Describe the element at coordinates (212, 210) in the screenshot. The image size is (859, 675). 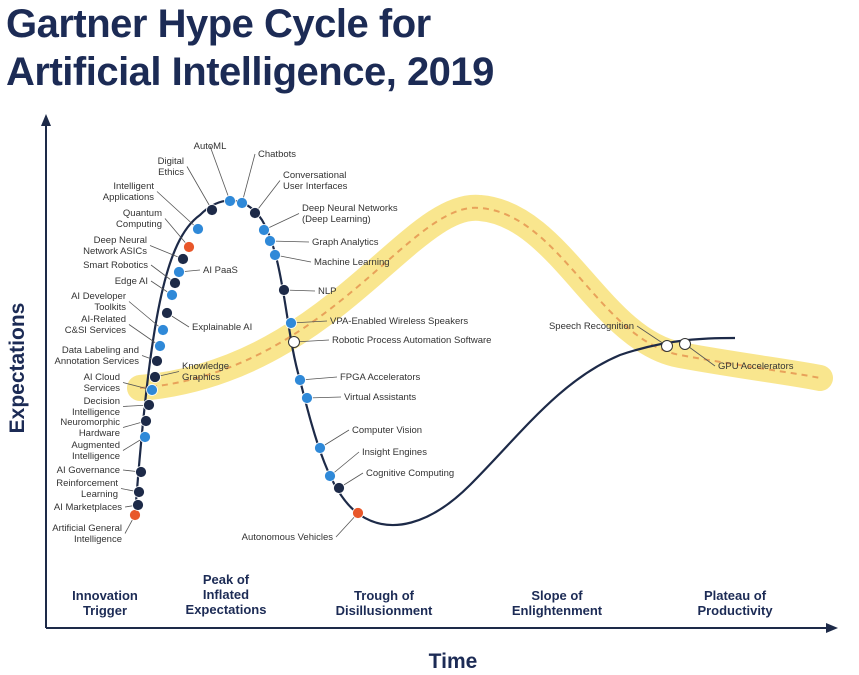
I see `marker-digital-ethics` at that location.